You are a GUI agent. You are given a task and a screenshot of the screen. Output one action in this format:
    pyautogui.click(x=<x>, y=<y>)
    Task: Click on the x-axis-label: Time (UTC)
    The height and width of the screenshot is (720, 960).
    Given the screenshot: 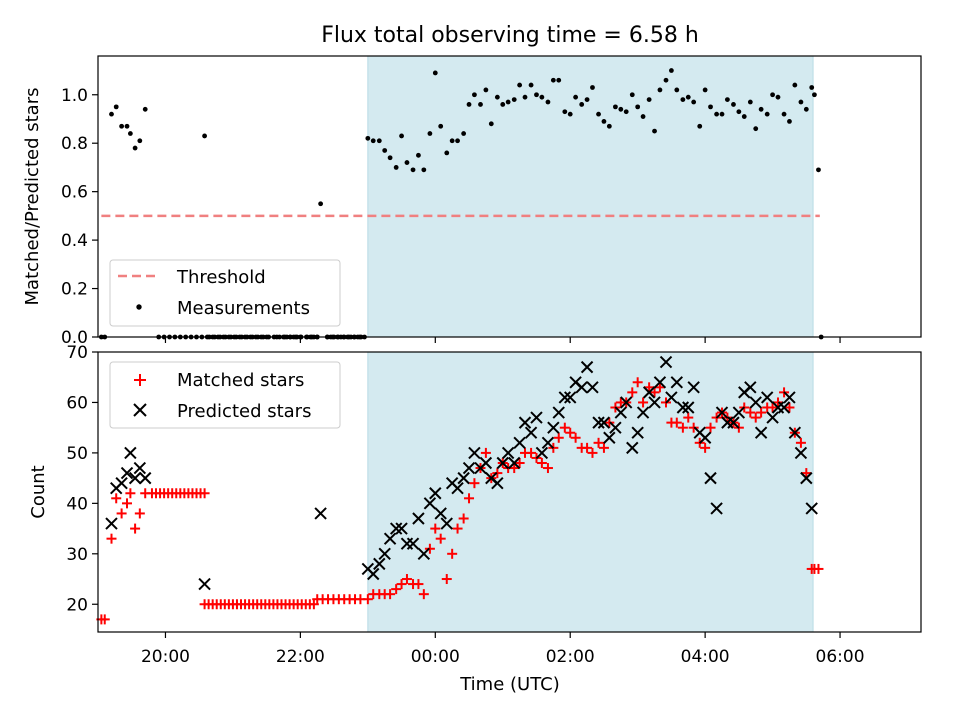 What is the action you would take?
    pyautogui.click(x=509, y=684)
    